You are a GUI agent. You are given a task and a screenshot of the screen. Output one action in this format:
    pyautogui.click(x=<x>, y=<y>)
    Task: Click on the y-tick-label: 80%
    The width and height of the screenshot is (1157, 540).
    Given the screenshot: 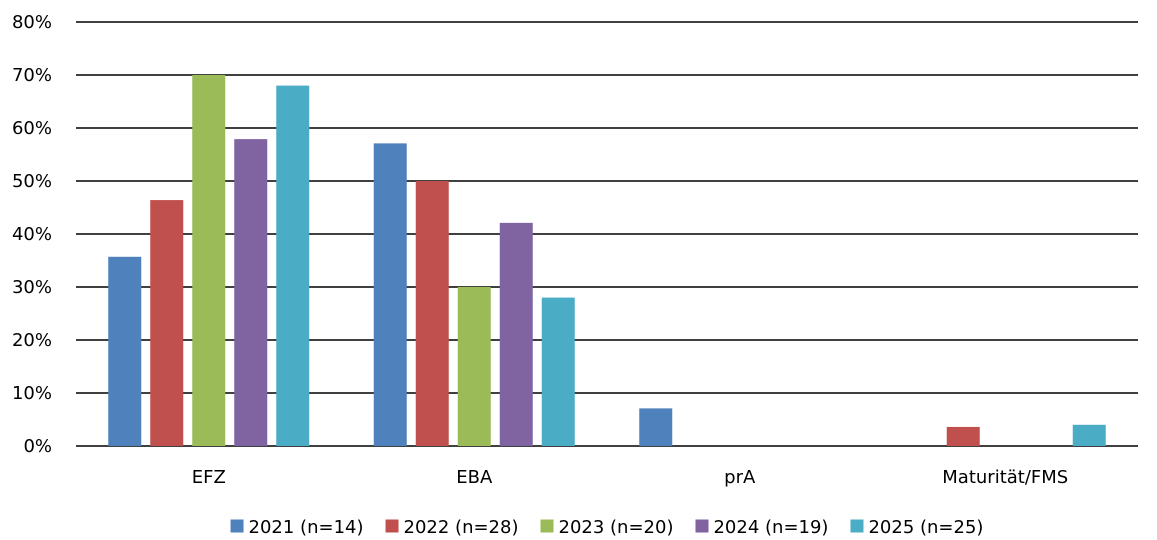 What is the action you would take?
    pyautogui.click(x=32, y=22)
    